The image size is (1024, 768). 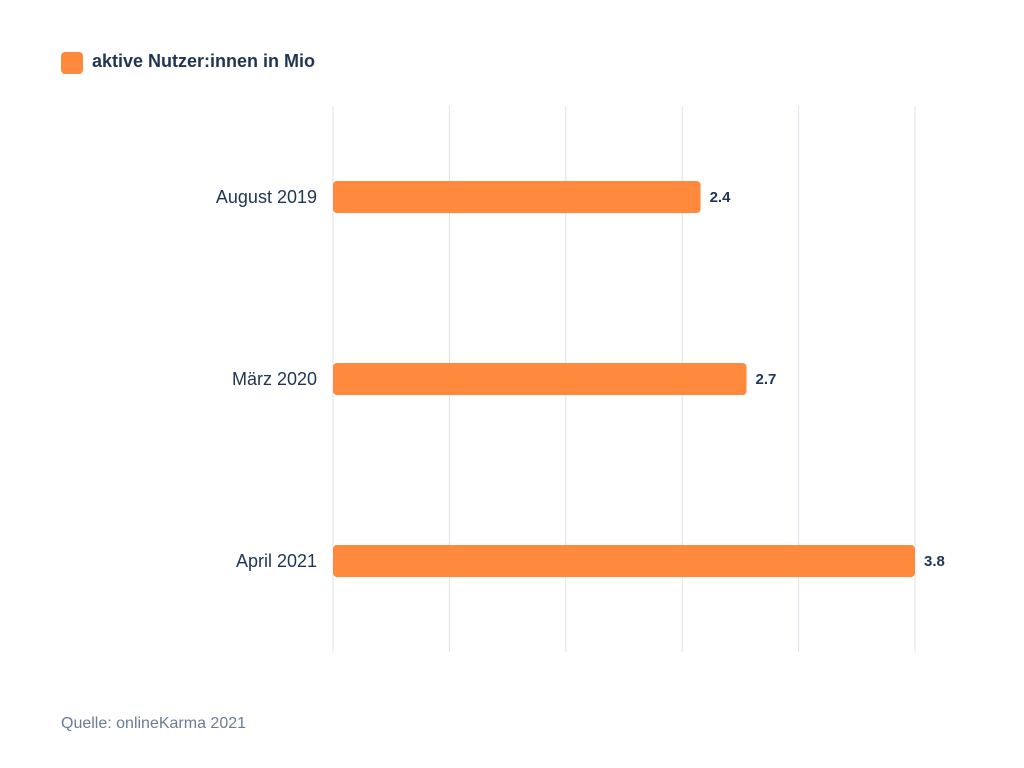 What do you see at coordinates (72, 63) in the screenshot?
I see `legend-swatch` at bounding box center [72, 63].